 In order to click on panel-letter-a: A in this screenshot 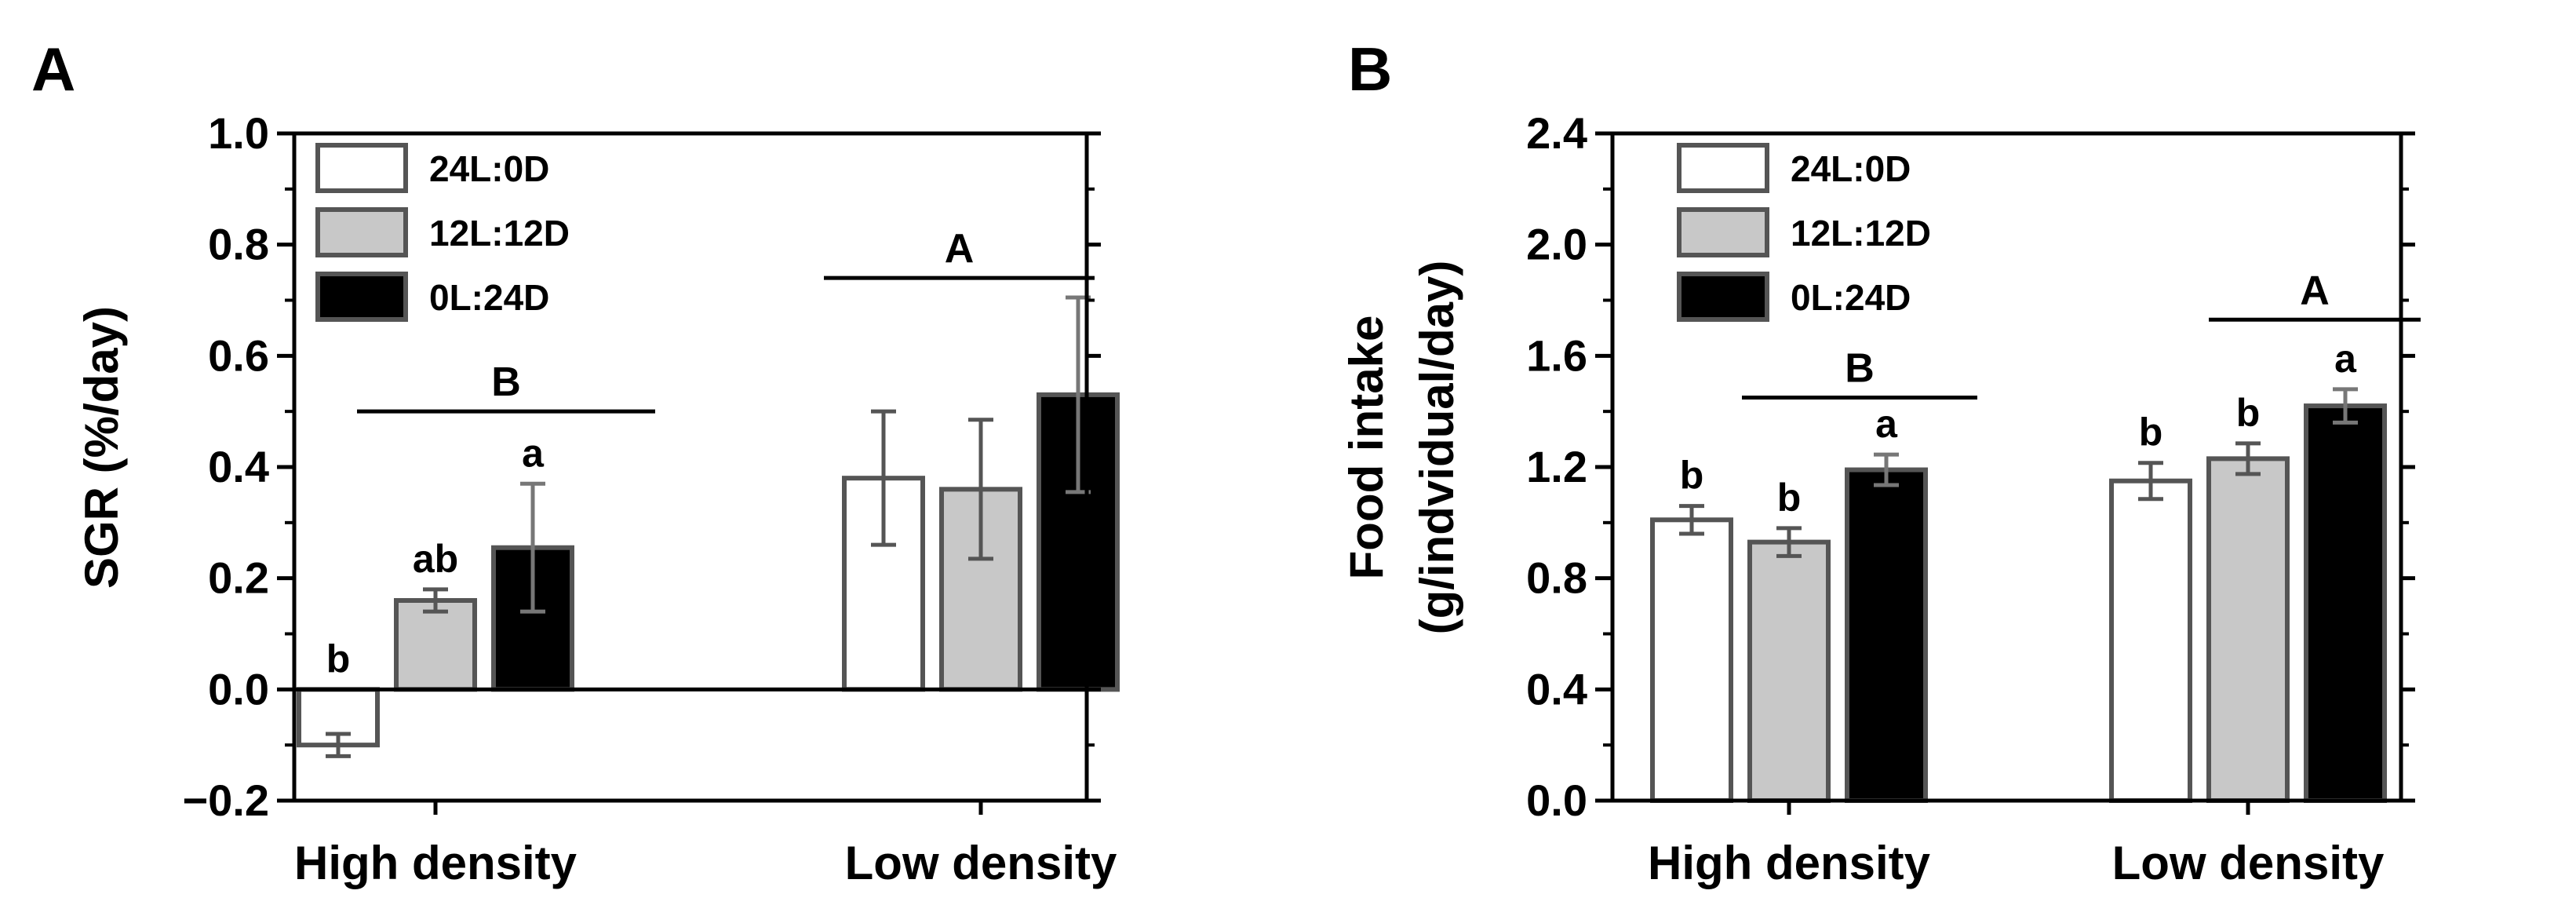, I will do `click(53, 69)`.